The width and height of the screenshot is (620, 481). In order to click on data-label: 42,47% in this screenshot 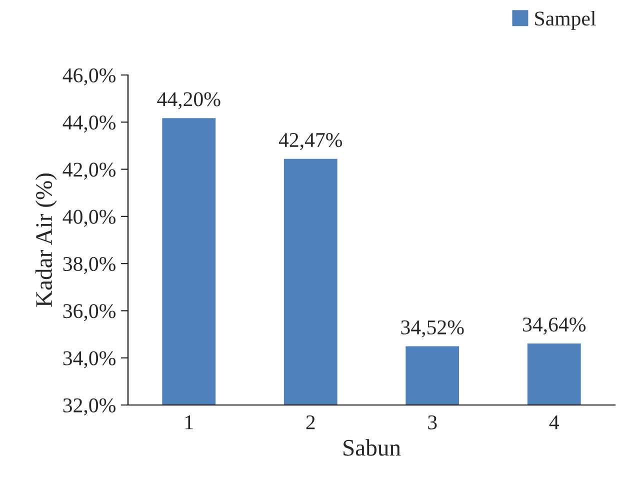, I will do `click(310, 141)`.